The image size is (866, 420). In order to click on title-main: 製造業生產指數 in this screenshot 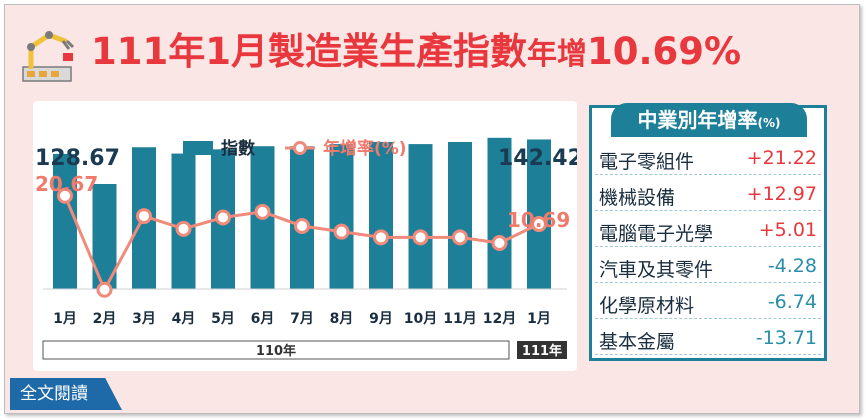, I will do `click(397, 51)`.